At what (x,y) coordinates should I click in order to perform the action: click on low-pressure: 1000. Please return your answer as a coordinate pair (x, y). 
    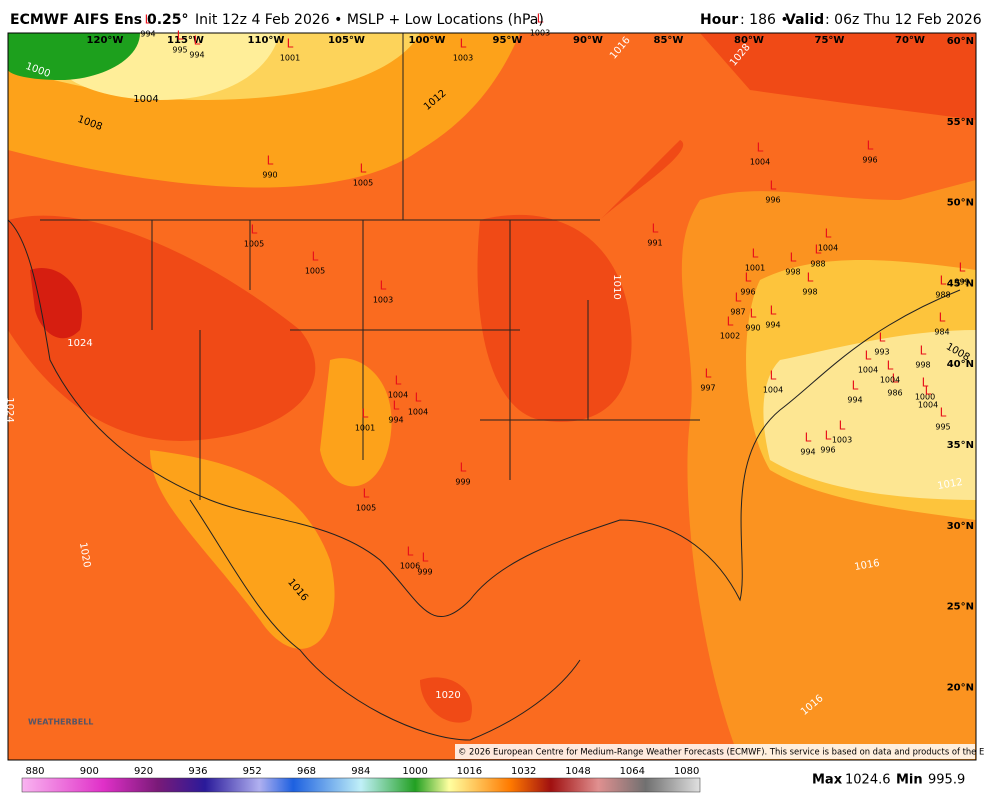
    Looking at the image, I should click on (925, 397).